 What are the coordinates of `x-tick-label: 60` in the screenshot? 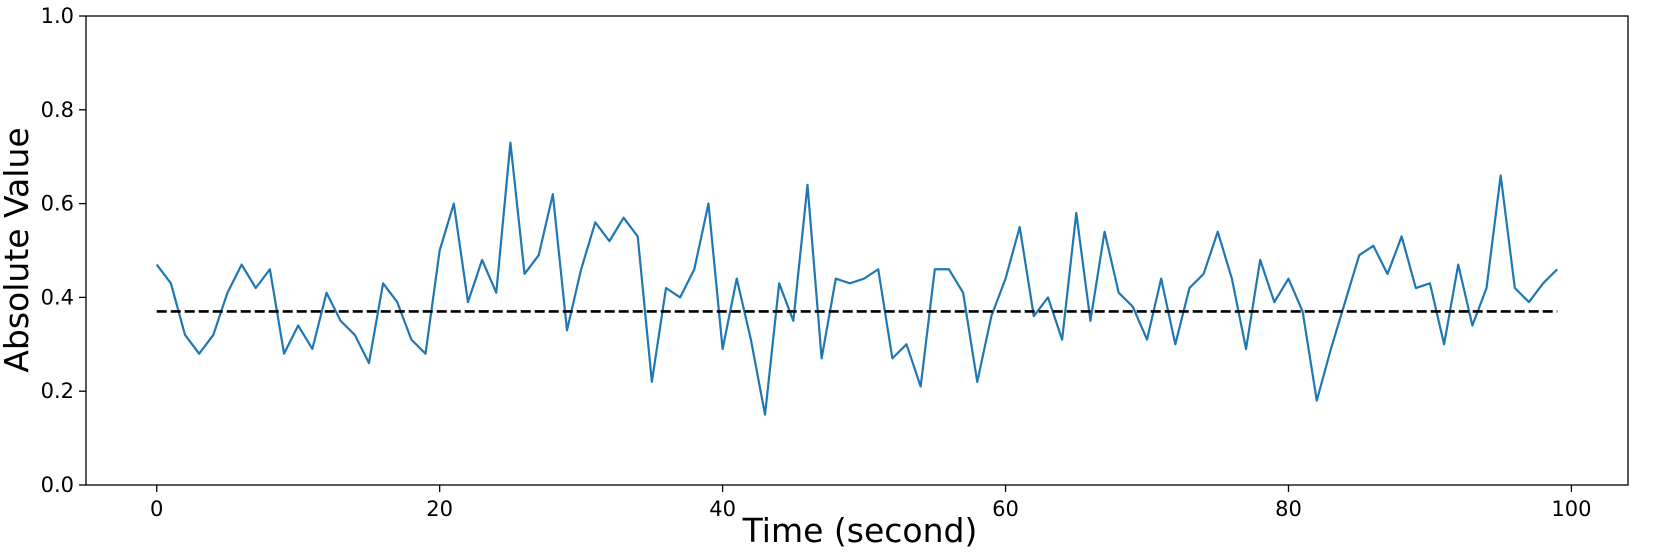 It's located at (1005, 509).